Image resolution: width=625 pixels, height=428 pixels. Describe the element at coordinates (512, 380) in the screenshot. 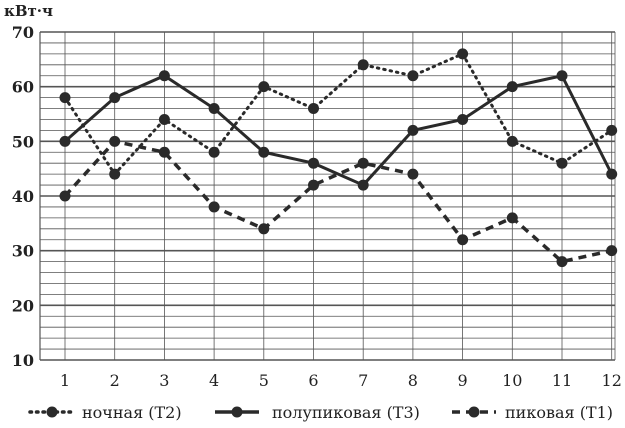

I see `x-tick-label: 10` at that location.